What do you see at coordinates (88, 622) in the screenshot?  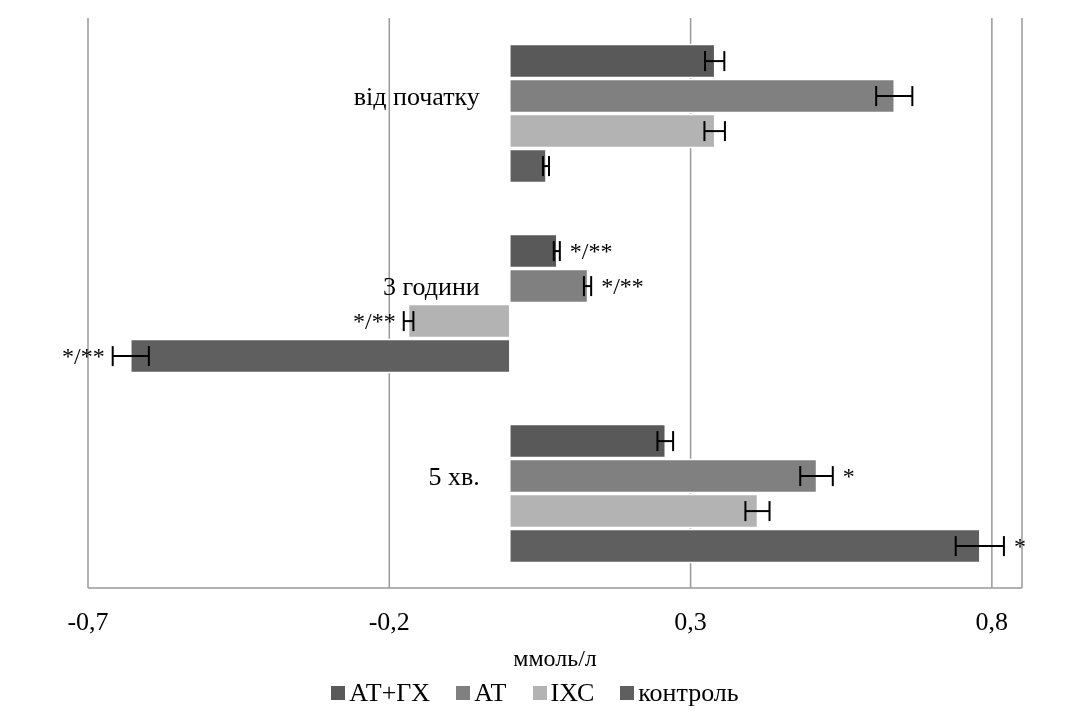 I see `x-tick-label: -0,7` at bounding box center [88, 622].